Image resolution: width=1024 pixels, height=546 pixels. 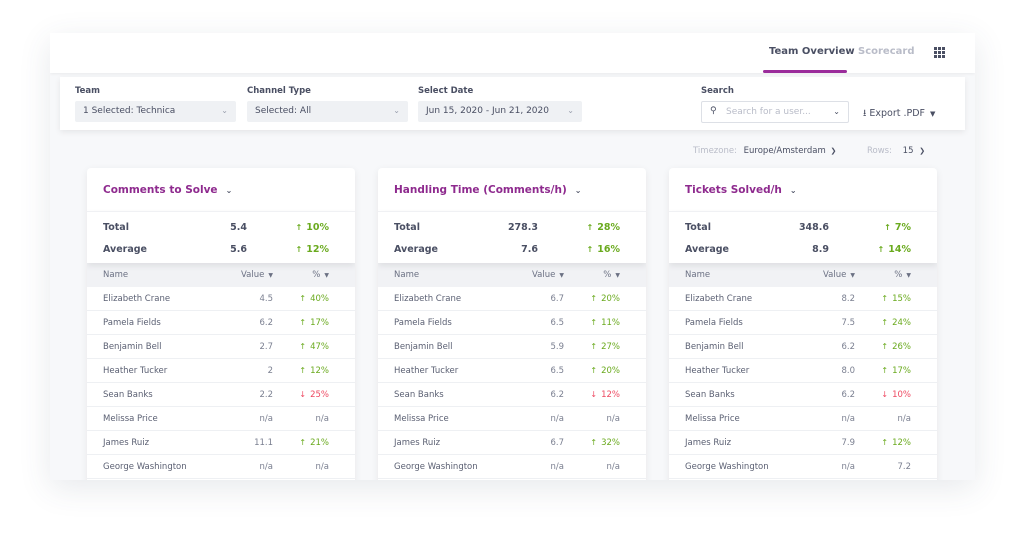 What do you see at coordinates (512, 299) in the screenshot?
I see `table-row: Elizabeth Crane 6.7 20%` at bounding box center [512, 299].